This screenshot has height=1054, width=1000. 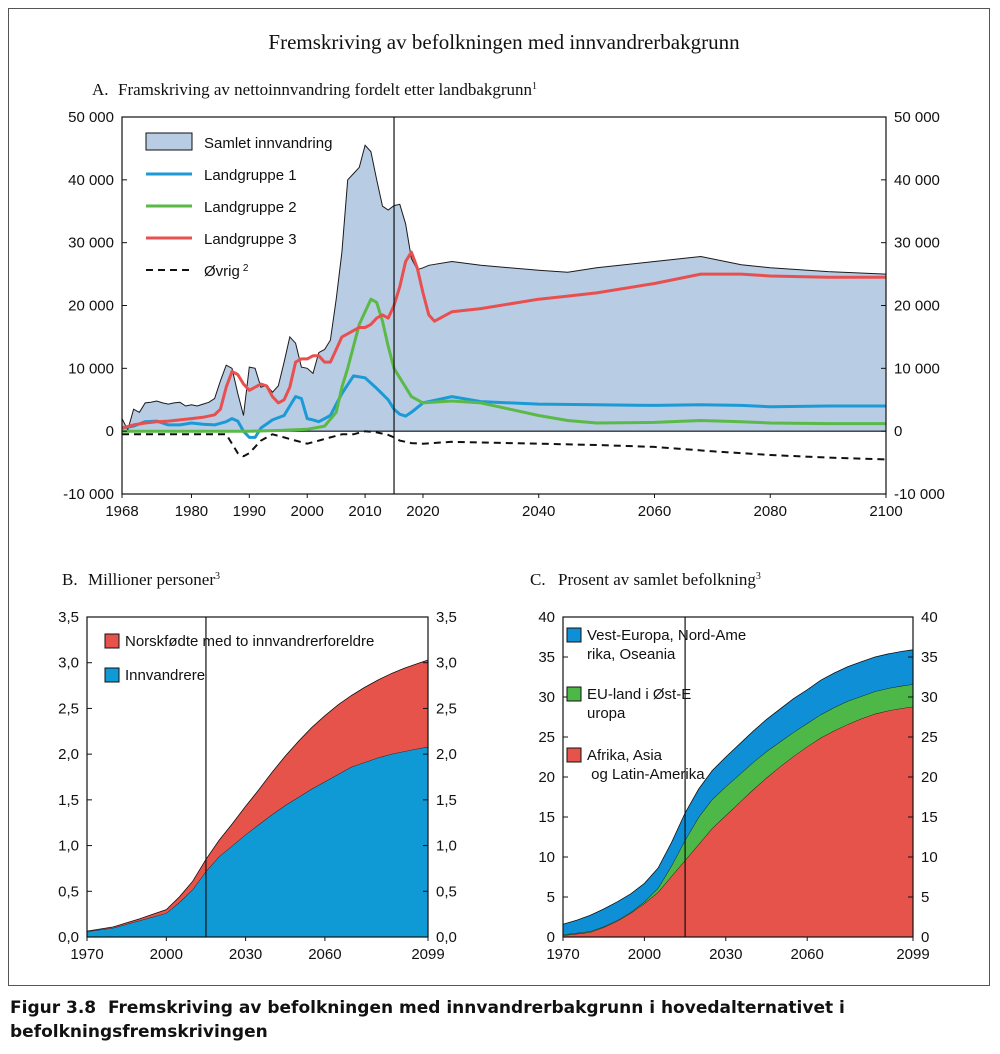 What do you see at coordinates (546, 817) in the screenshot?
I see `c-ytick-label-left: 15` at bounding box center [546, 817].